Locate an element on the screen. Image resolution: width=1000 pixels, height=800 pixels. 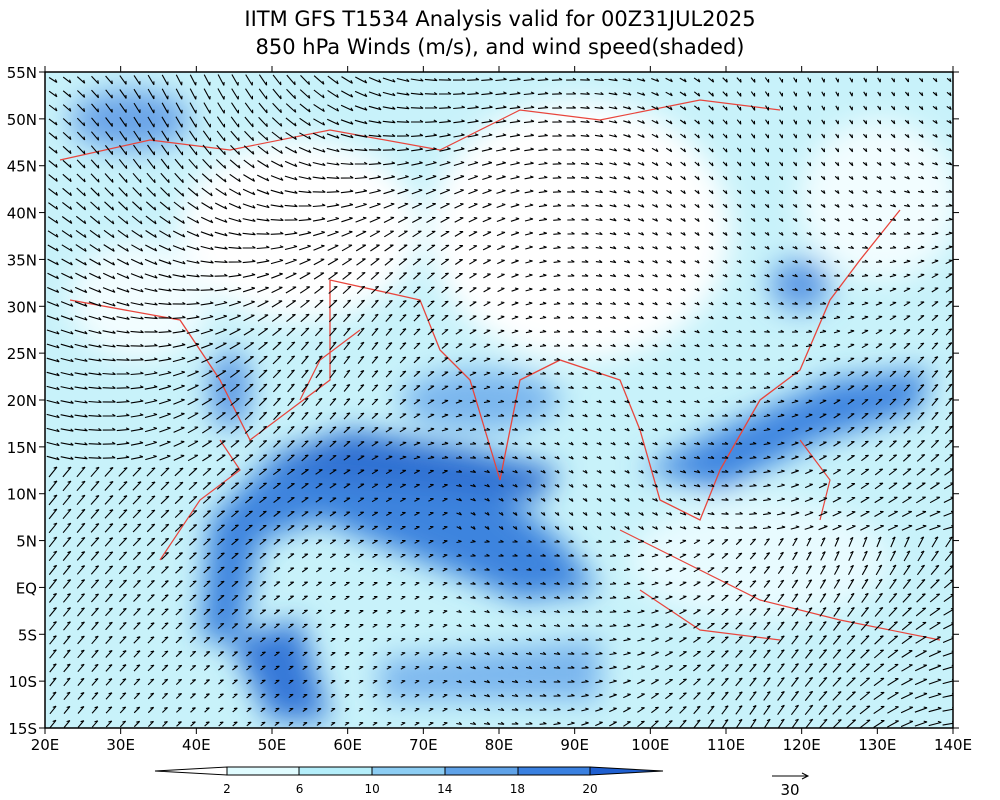
y-tick-label: 20N is located at coordinates (22, 401).